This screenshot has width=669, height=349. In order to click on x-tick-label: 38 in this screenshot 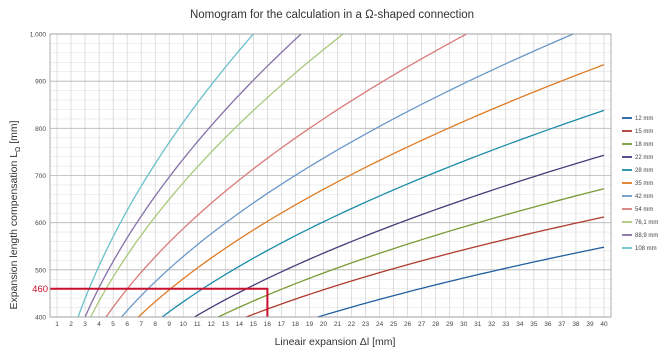, I will do `click(576, 324)`.